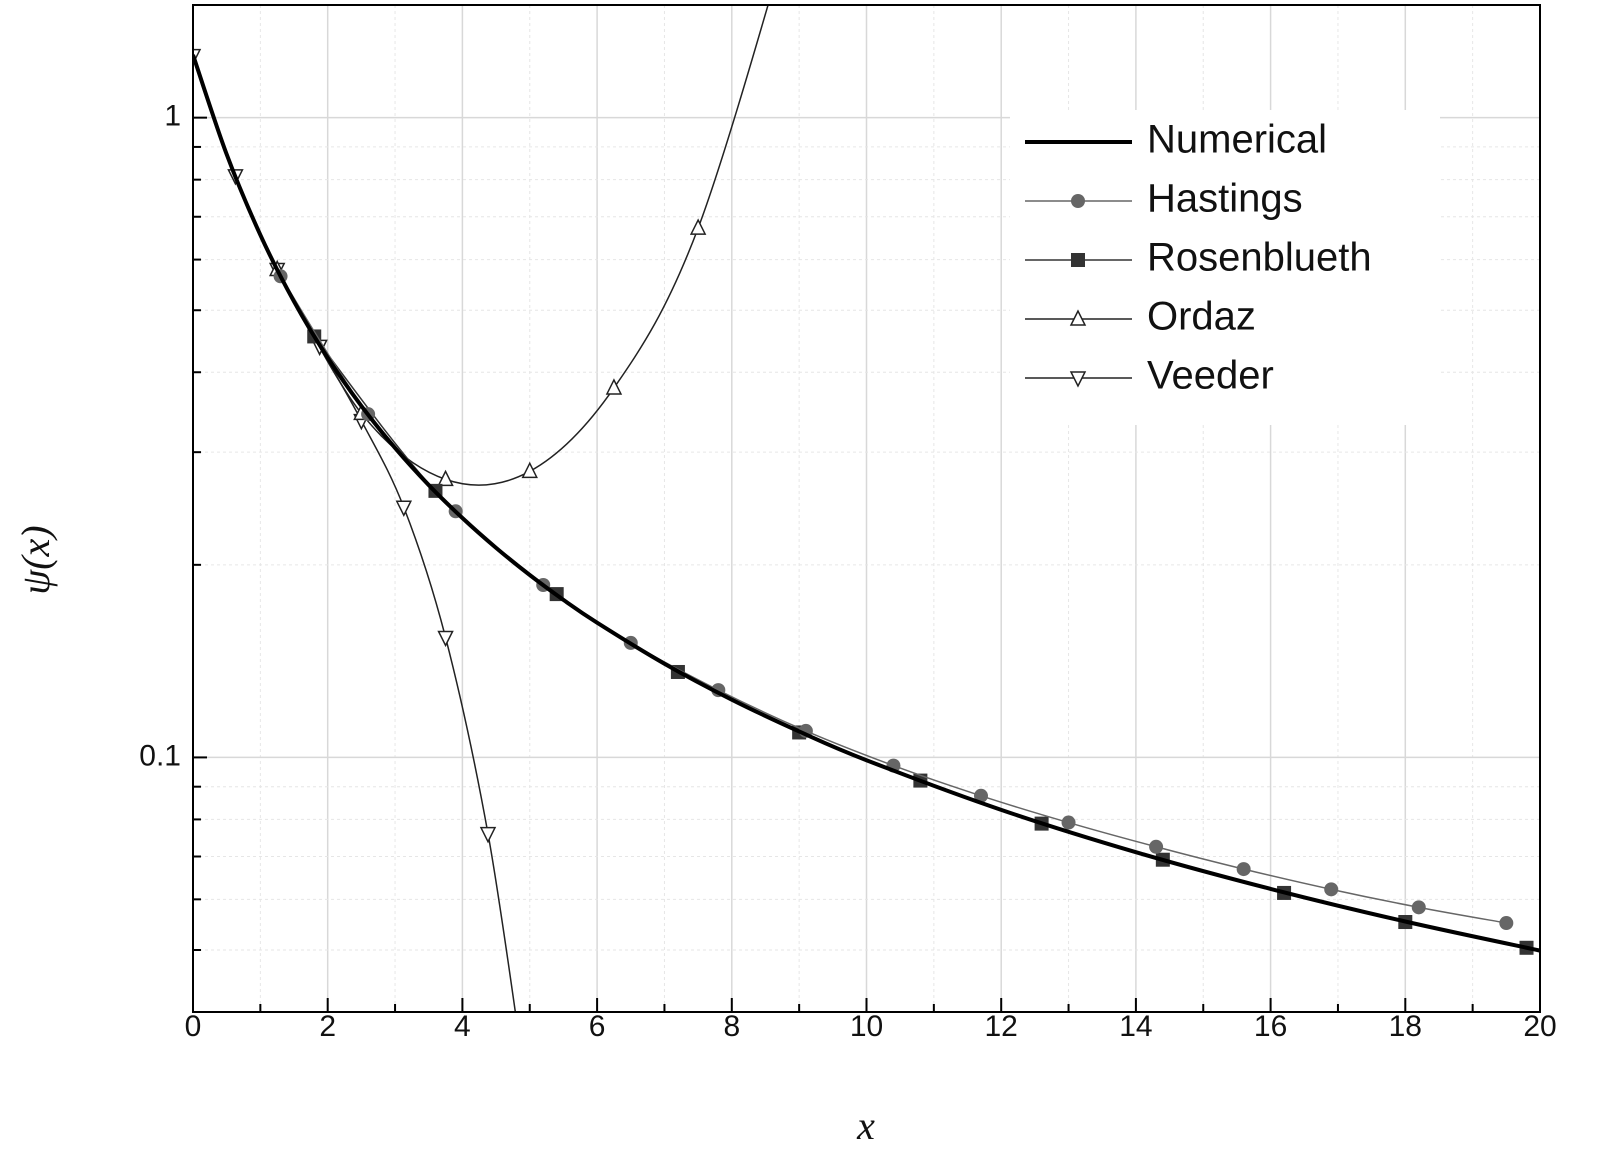 The height and width of the screenshot is (1172, 1598). Describe the element at coordinates (1405, 1026) in the screenshot. I see `x-tick-label: 18` at that location.